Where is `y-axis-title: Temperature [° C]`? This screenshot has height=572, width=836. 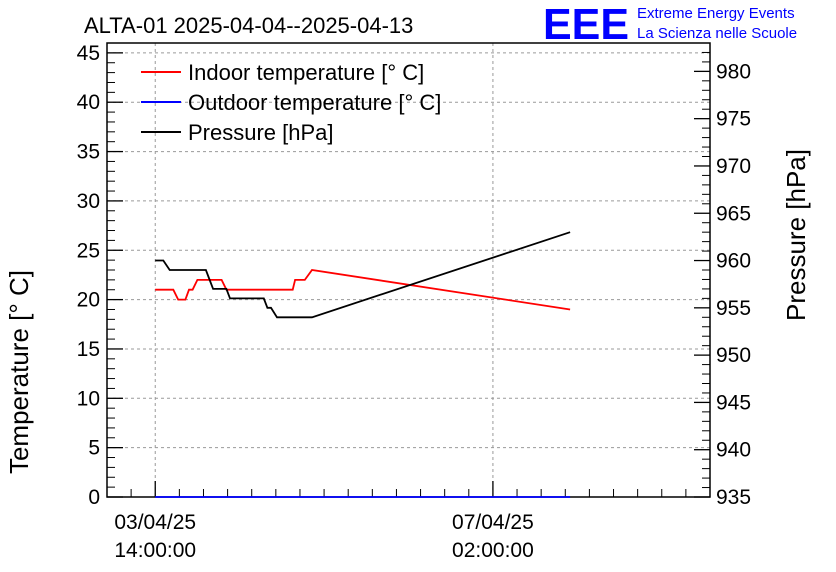 y-axis-title: Temperature [° C] is located at coordinates (19, 372).